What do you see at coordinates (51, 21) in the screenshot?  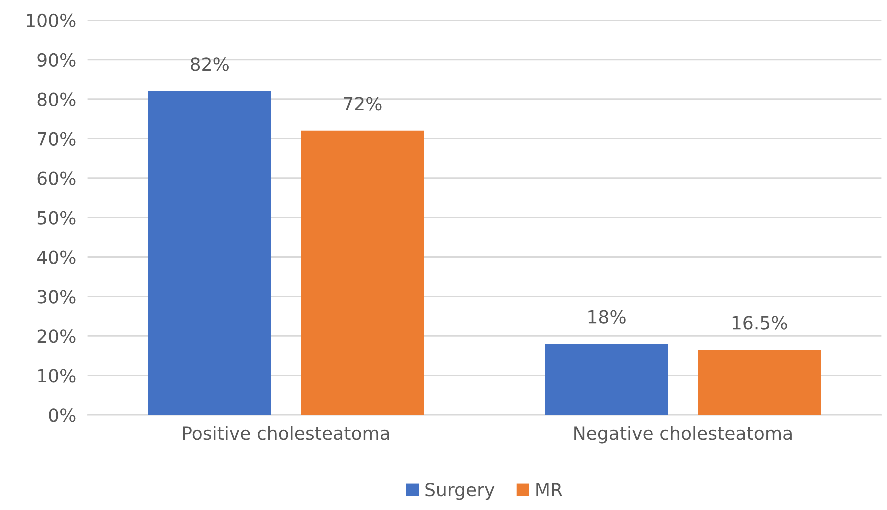 I see `y-tick-label: 100%` at bounding box center [51, 21].